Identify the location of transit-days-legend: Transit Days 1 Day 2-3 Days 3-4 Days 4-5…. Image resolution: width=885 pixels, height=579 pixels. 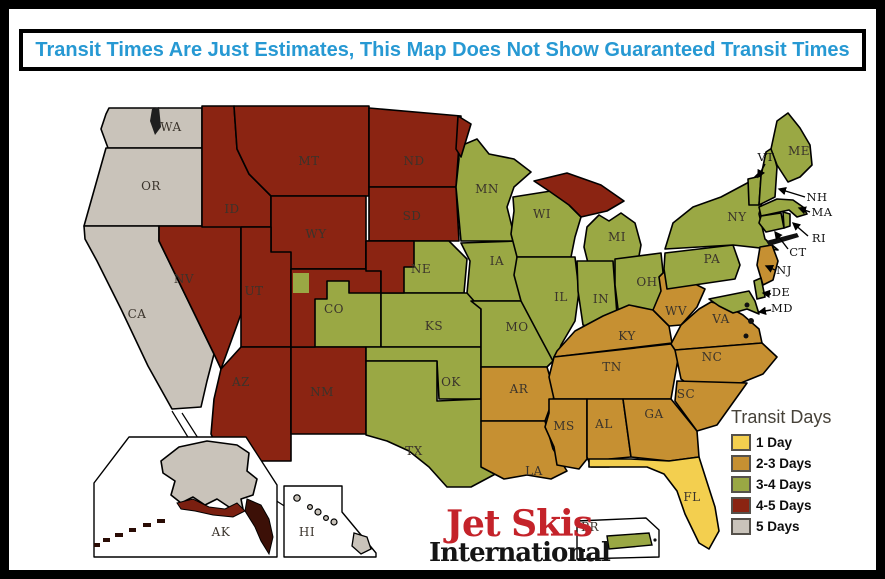
(803, 473).